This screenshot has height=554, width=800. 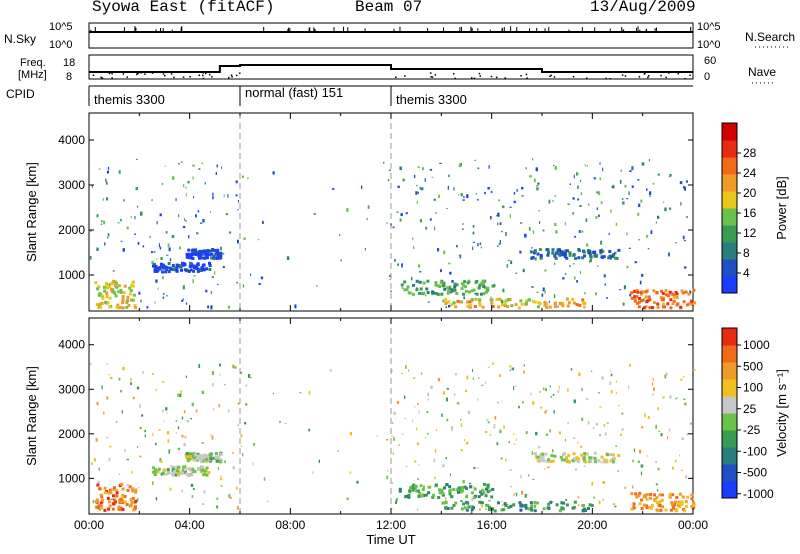 I want to click on velocity-colorbar-seg, so click(x=729, y=490).